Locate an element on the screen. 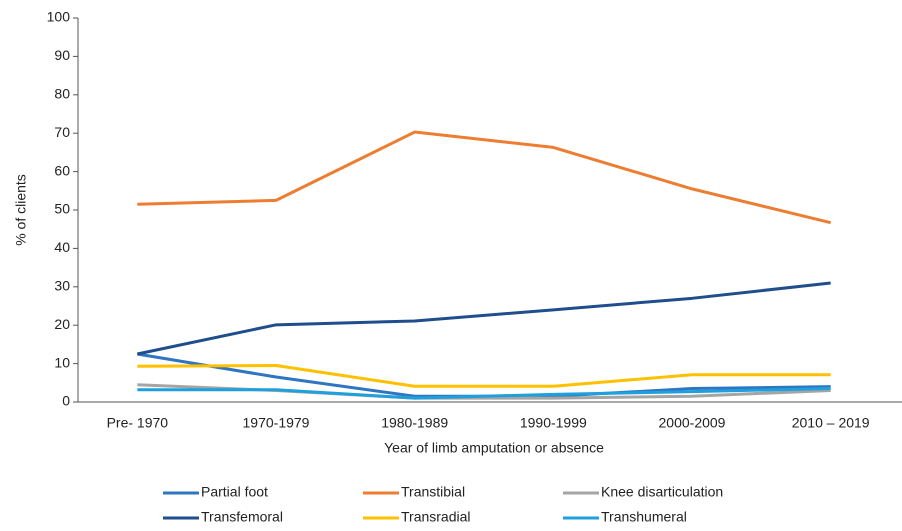 The height and width of the screenshot is (531, 902). legend-label: Transhumeral is located at coordinates (644, 517).